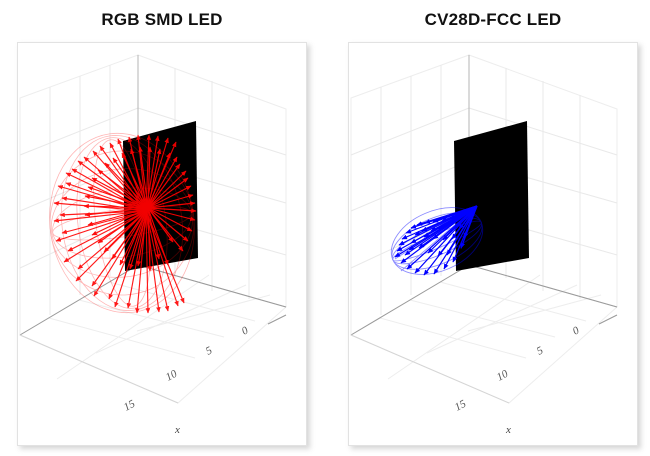 This screenshot has width=650, height=456. What do you see at coordinates (162, 19) in the screenshot?
I see `panel-title-rgb-smd-led: RGB SMD LED` at bounding box center [162, 19].